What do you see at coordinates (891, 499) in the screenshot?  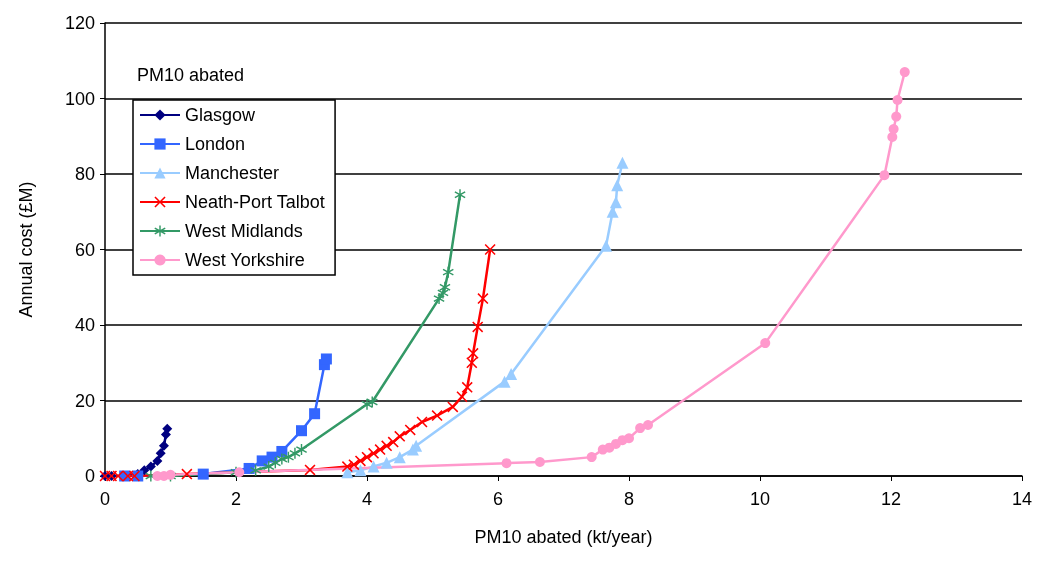 I see `x-tick-label: 12` at bounding box center [891, 499].